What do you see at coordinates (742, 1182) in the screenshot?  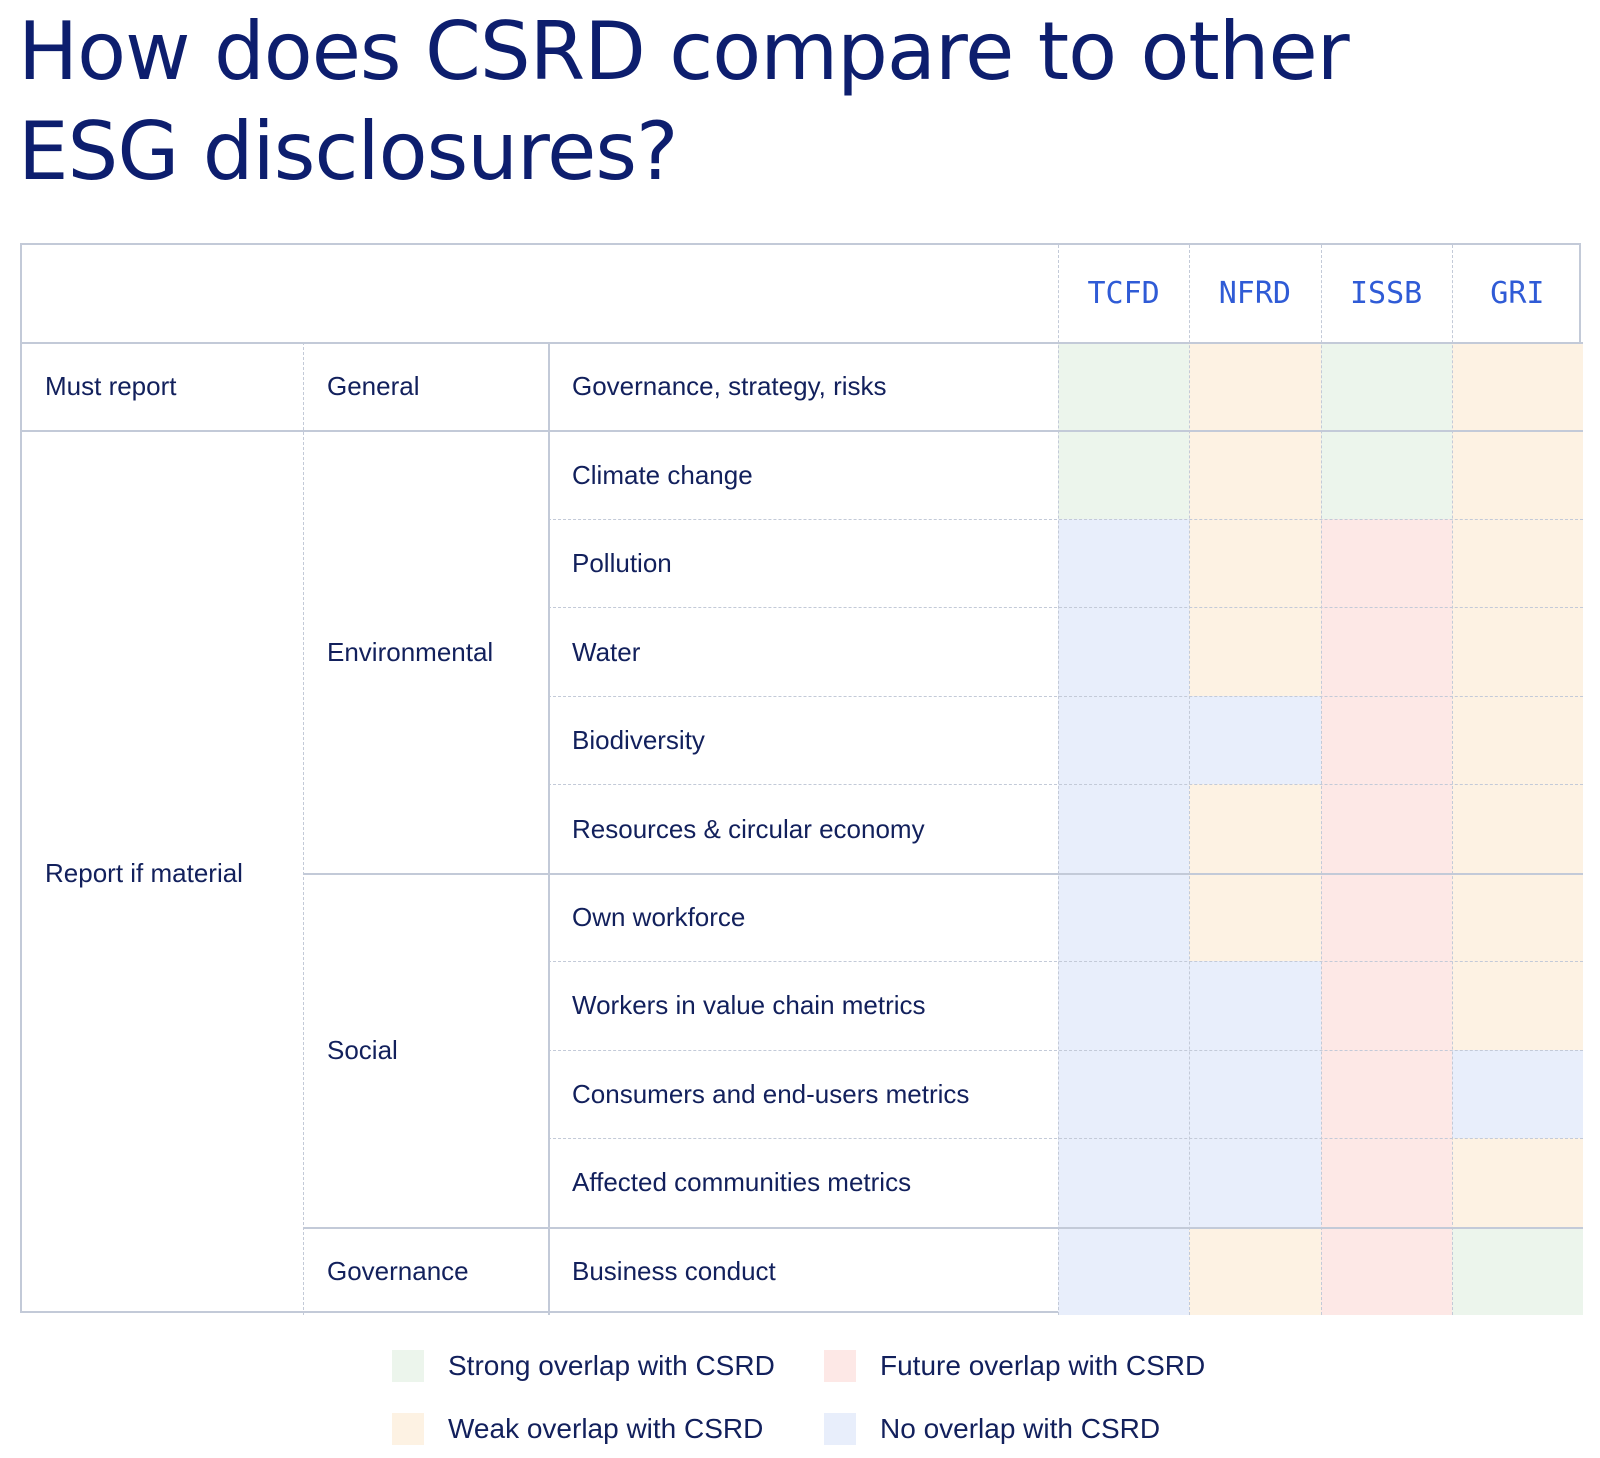 I see `topic-label: Affected communities metrics` at bounding box center [742, 1182].